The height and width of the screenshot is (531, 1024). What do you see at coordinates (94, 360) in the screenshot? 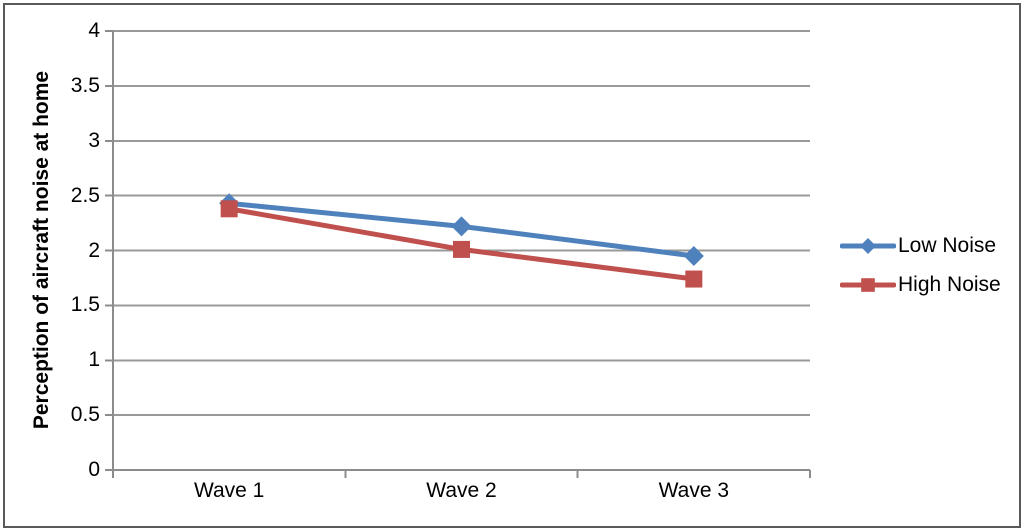
I see `y-tick-label: 1` at bounding box center [94, 360].